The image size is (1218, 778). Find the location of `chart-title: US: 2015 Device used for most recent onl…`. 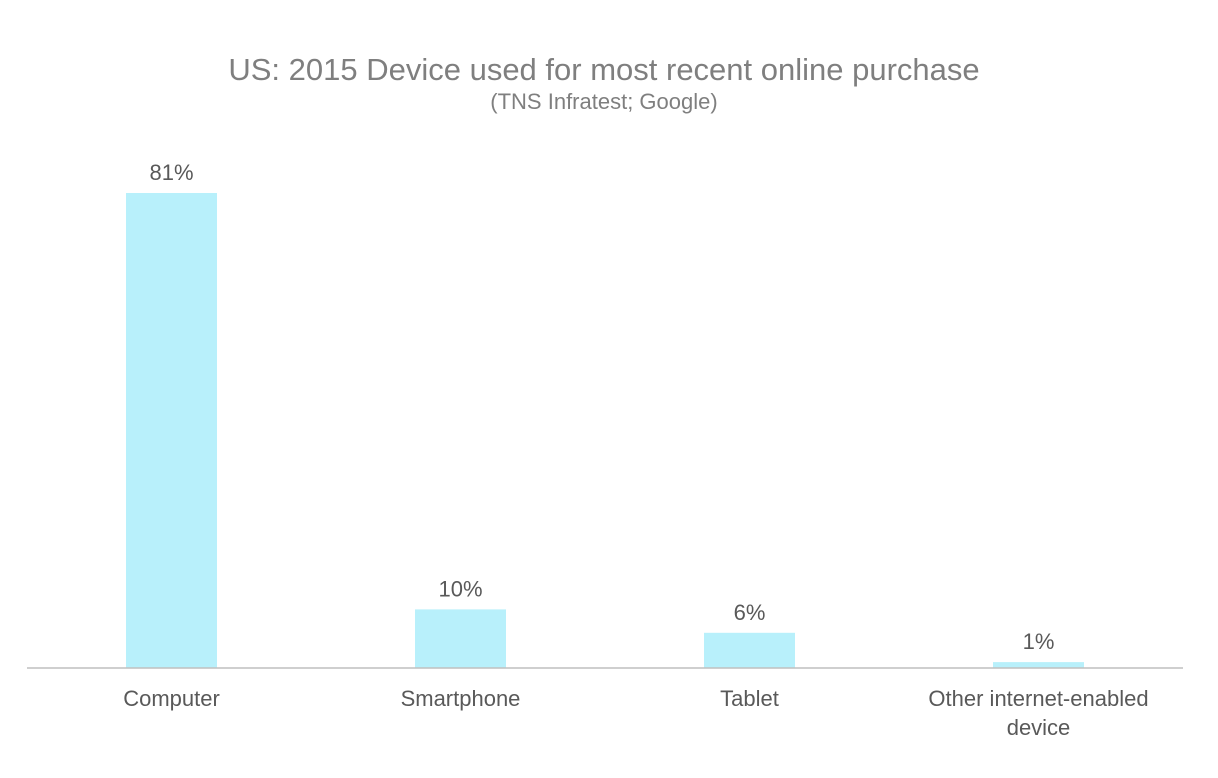

chart-title: US: 2015 Device used for most recent onl… is located at coordinates (603, 69).